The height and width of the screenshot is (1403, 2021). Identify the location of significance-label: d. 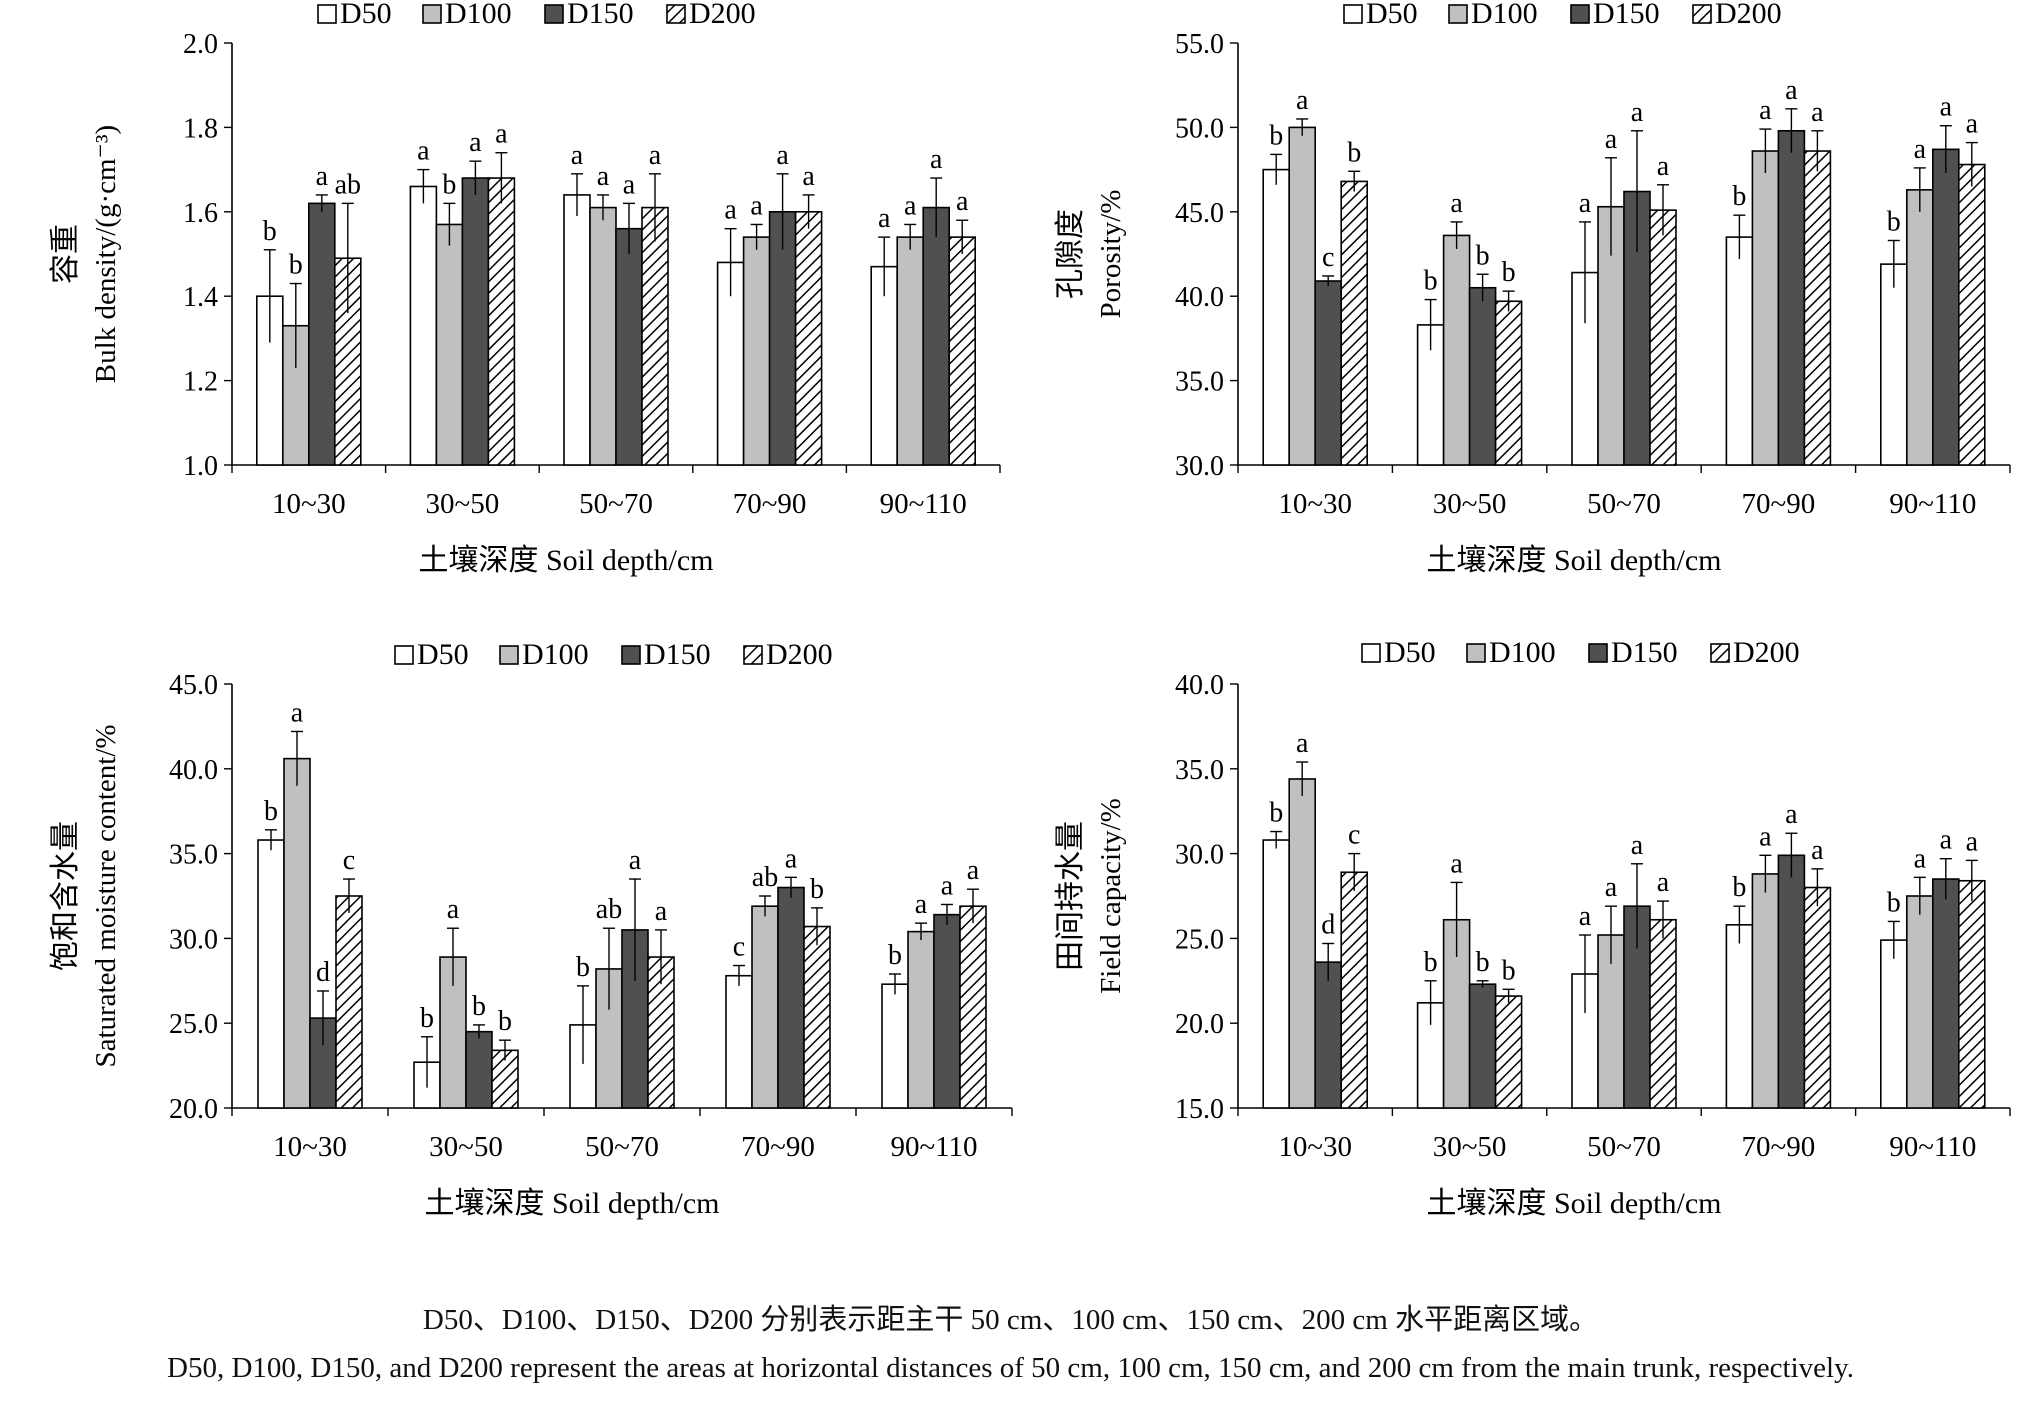
(1328, 924).